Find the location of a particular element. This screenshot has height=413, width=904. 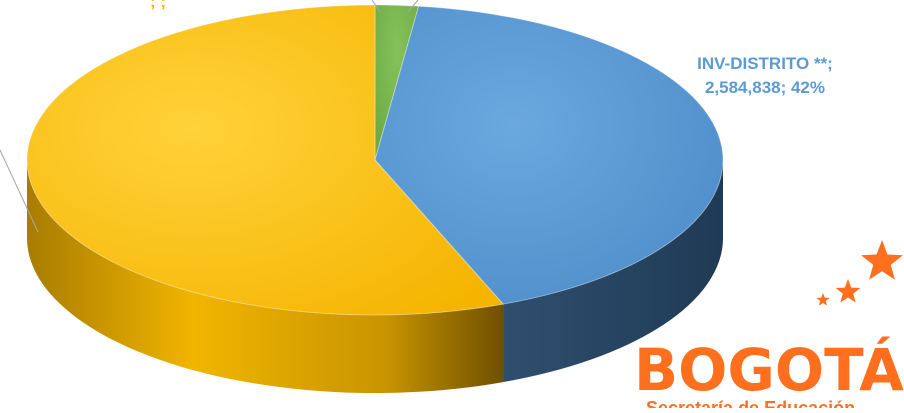

data-label-inv-distrito: INV-DISTRITO **; 2,584,838; 42% is located at coordinates (765, 76).